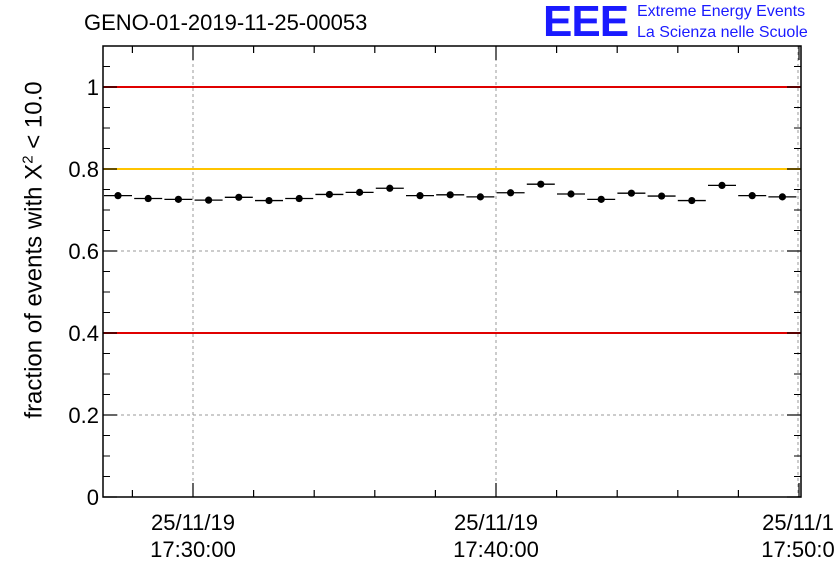 The height and width of the screenshot is (572, 836). Describe the element at coordinates (586, 23) in the screenshot. I see `eee-logo: EEE` at that location.